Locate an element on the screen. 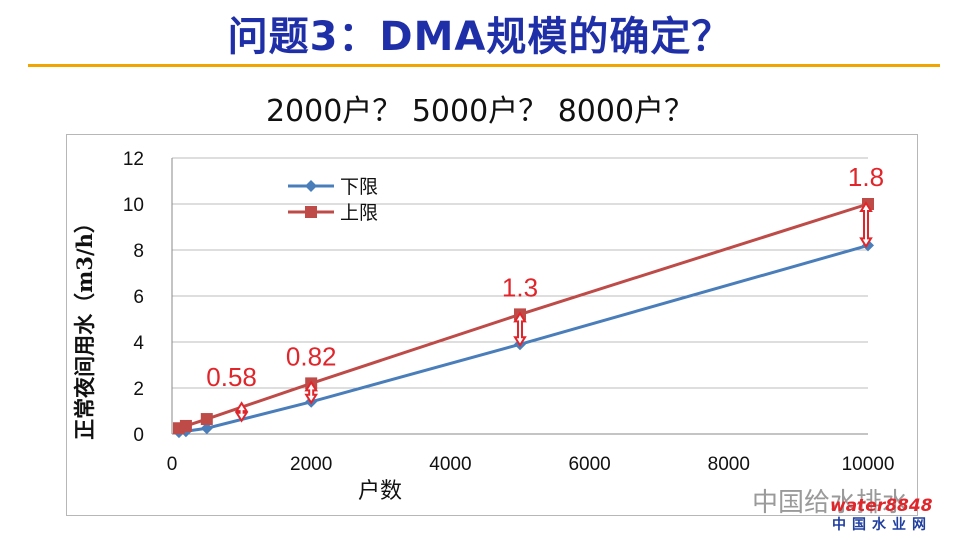  y-tick-label: 12 is located at coordinates (133, 159).